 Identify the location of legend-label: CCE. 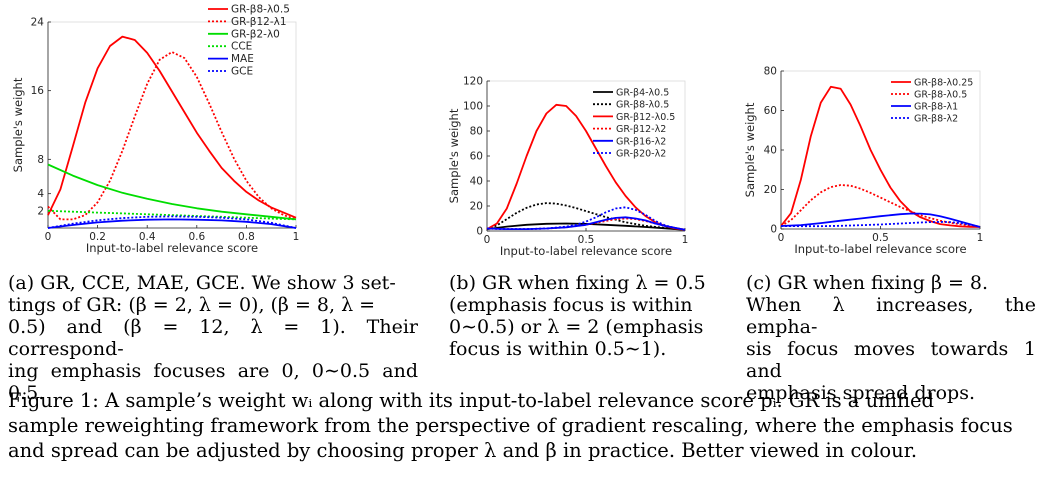
(241, 47).